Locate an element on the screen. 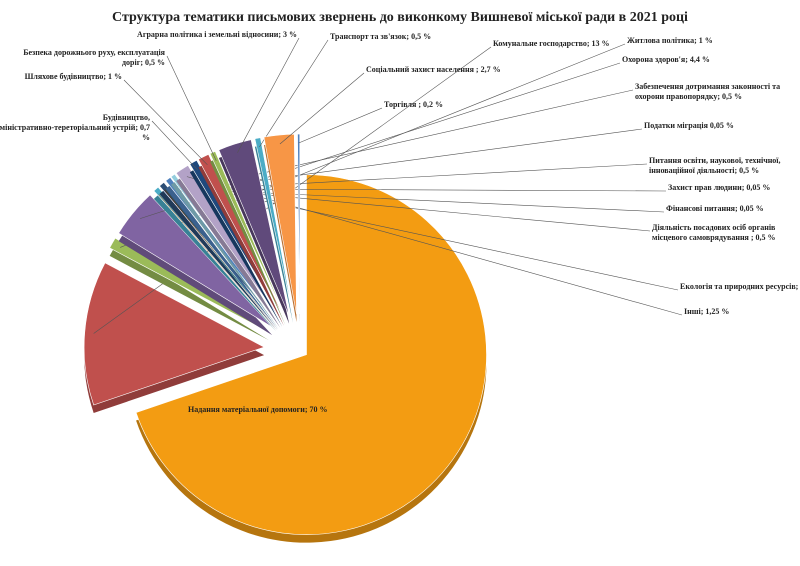  slice-label: Екологія та природних ресурсів; 0,4 % is located at coordinates (740, 286).